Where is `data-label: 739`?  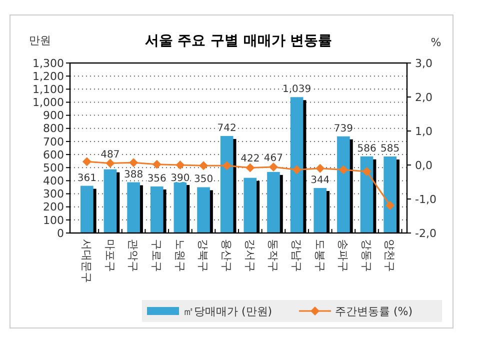
data-label: 739 is located at coordinates (343, 128).